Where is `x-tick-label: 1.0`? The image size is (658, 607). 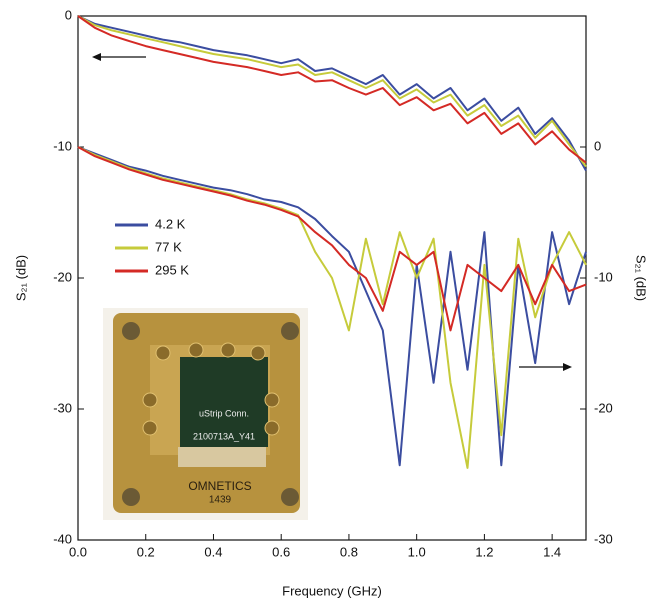
x-tick-label: 1.0 is located at coordinates (417, 551).